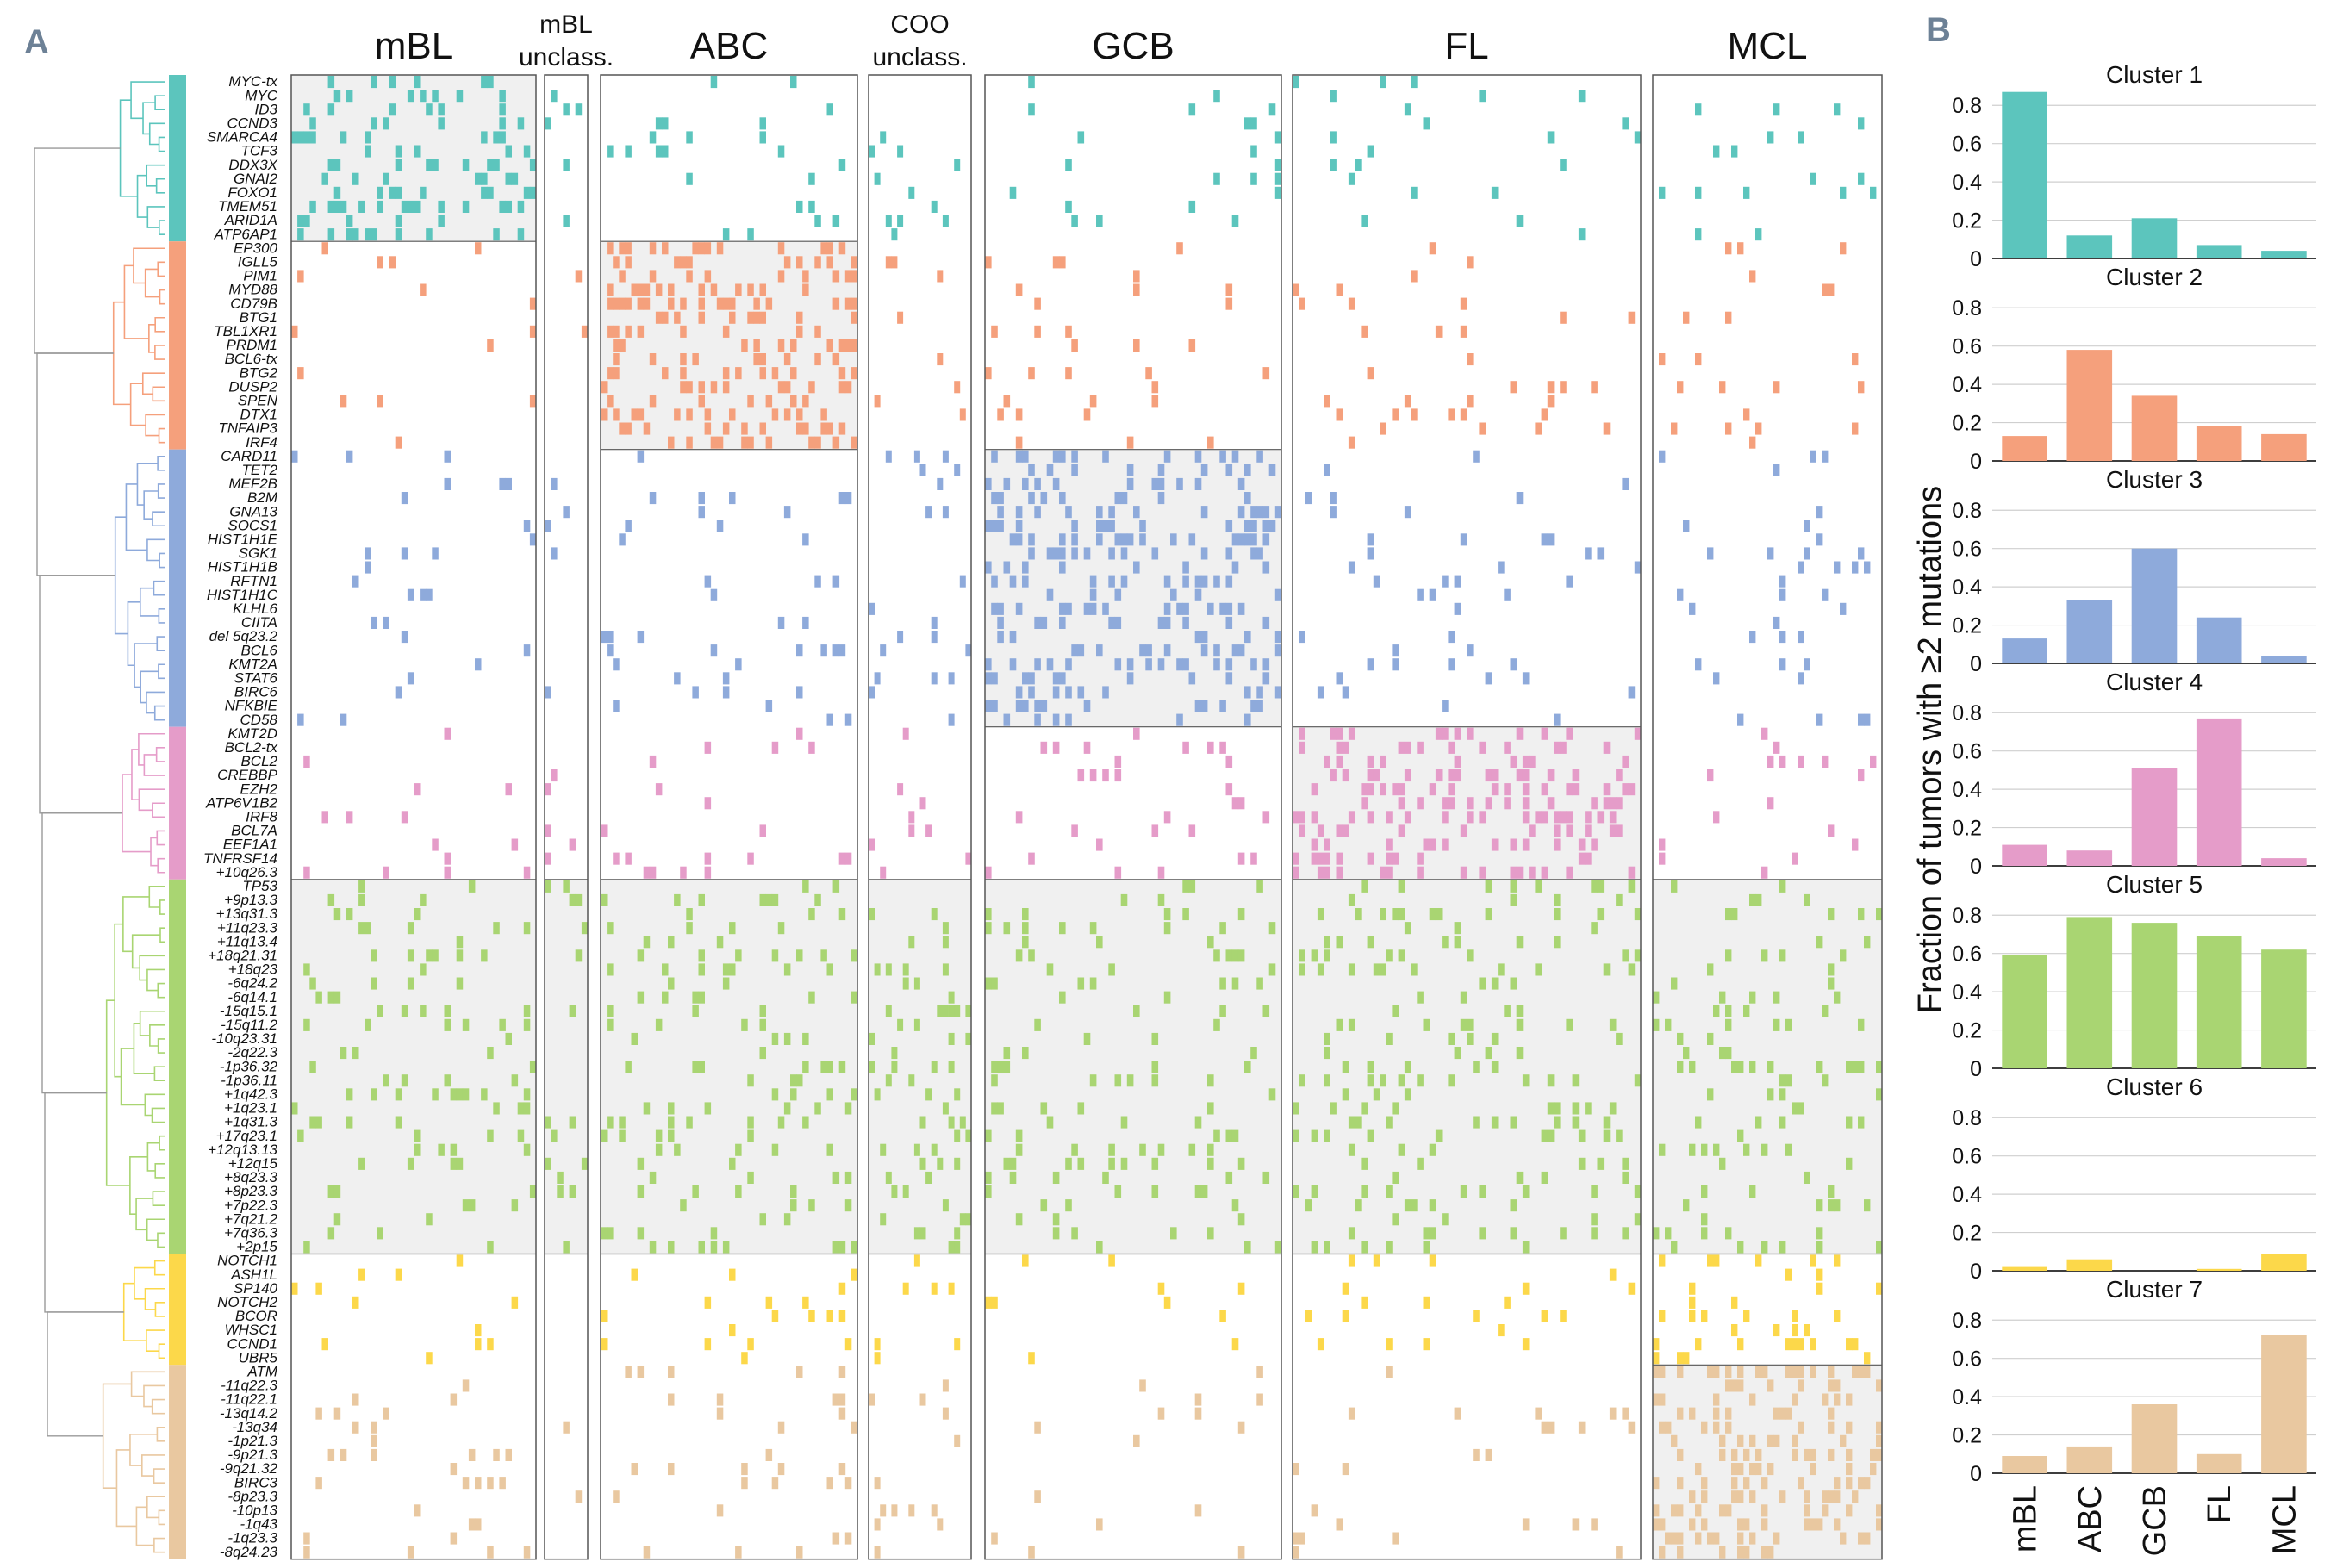  I want to click on row-label: -10q23.31, so click(244, 1038).